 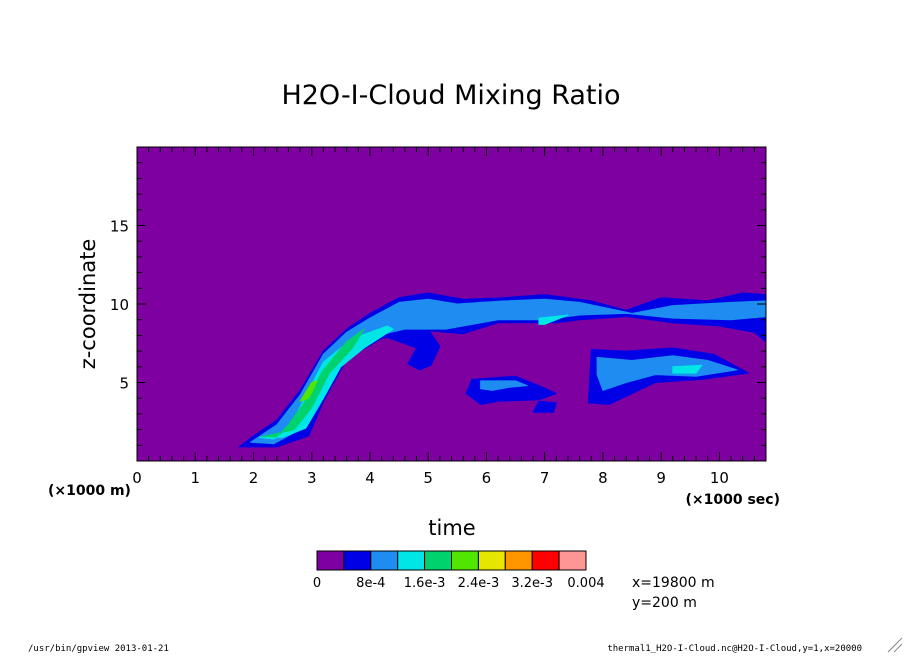 I want to click on x-tick-label: 8, so click(x=603, y=478).